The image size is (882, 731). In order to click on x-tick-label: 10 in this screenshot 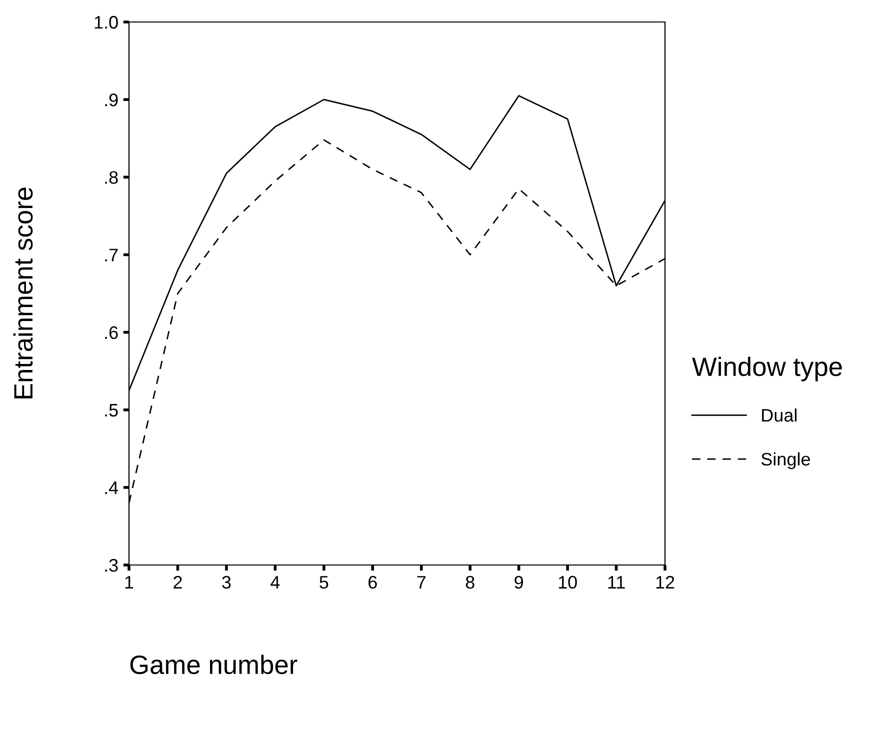, I will do `click(567, 582)`.